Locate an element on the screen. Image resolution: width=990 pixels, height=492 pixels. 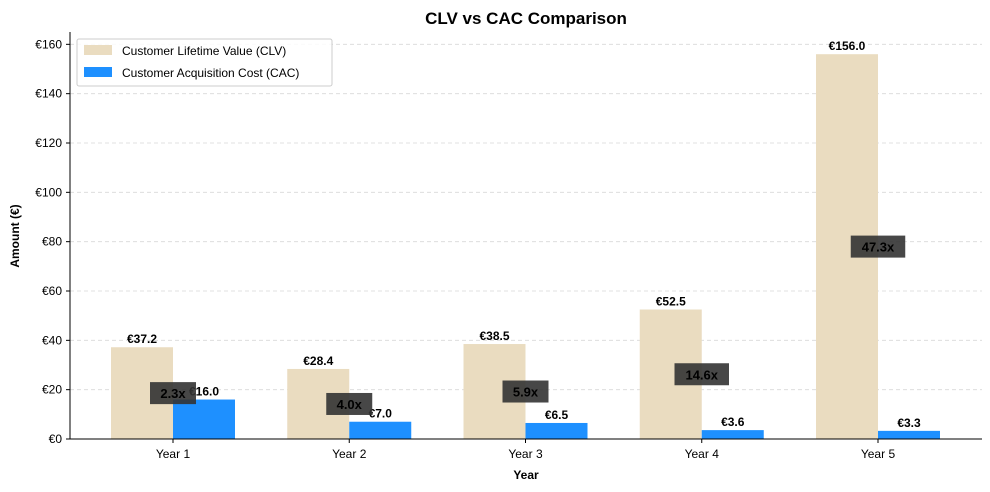
x-tick-label: Year 5 is located at coordinates (878, 454).